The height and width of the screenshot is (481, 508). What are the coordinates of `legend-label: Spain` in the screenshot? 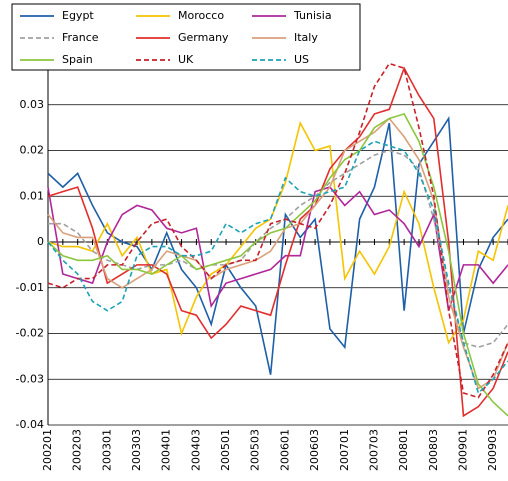 It's located at (77, 59).